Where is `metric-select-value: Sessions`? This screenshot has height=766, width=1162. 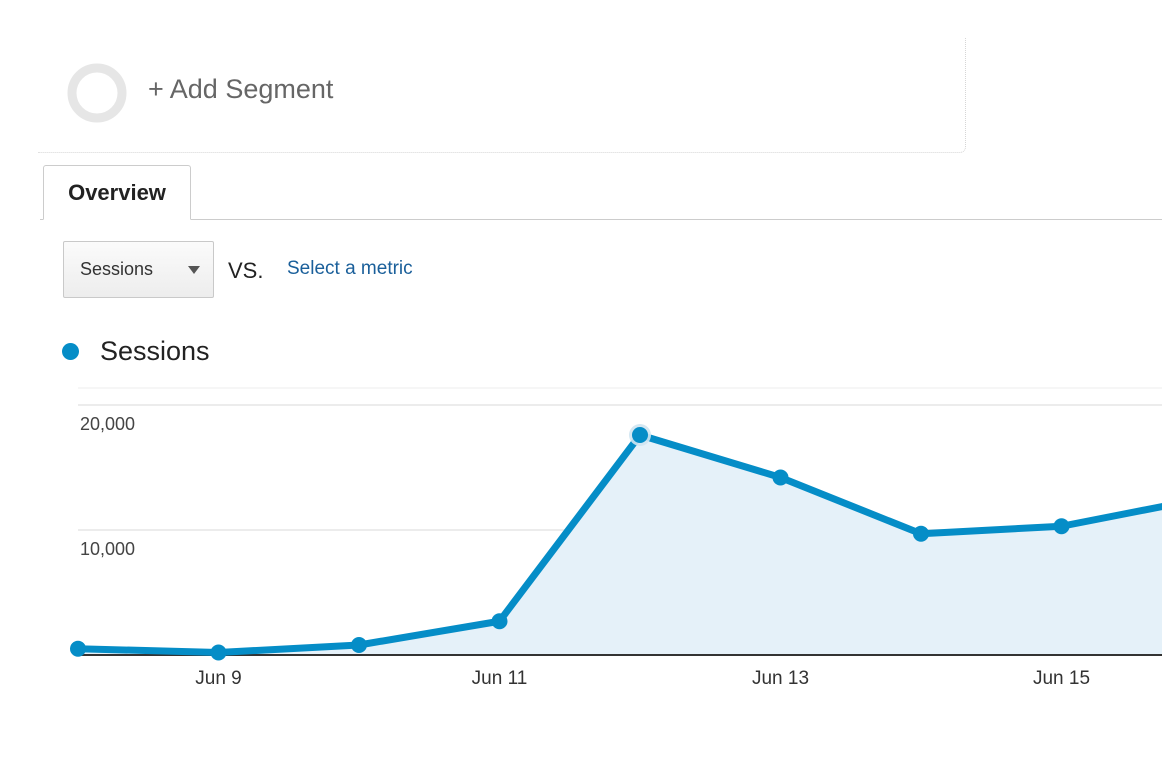
metric-select-value: Sessions is located at coordinates (117, 269).